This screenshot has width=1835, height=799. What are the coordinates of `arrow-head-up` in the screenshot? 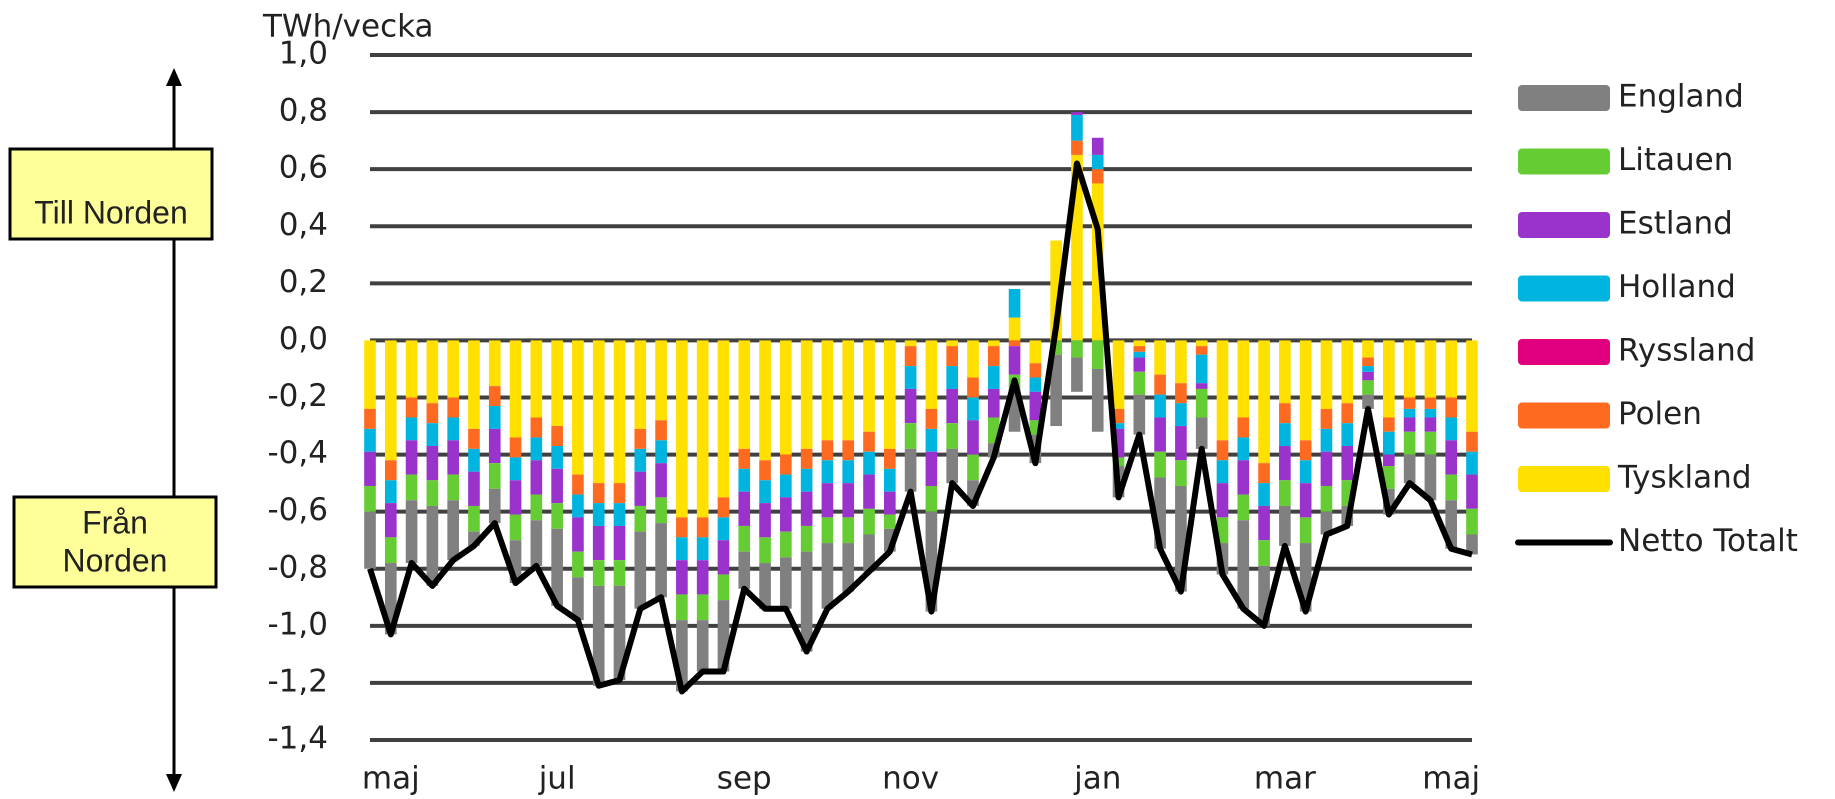 It's located at (174, 77).